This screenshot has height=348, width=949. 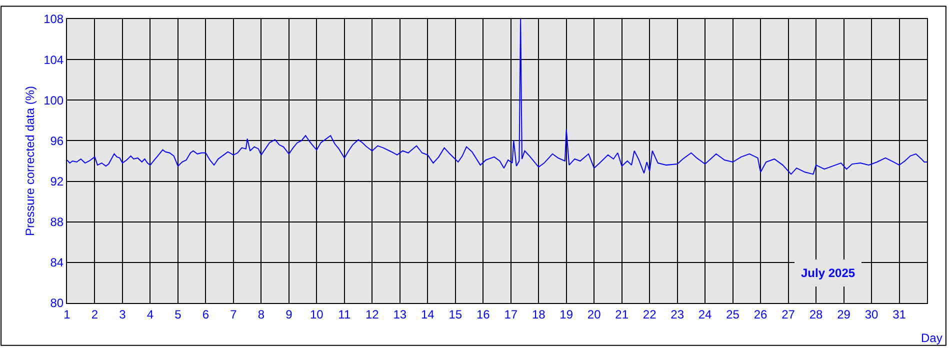 I want to click on x-tick-label: 16, so click(x=483, y=314).